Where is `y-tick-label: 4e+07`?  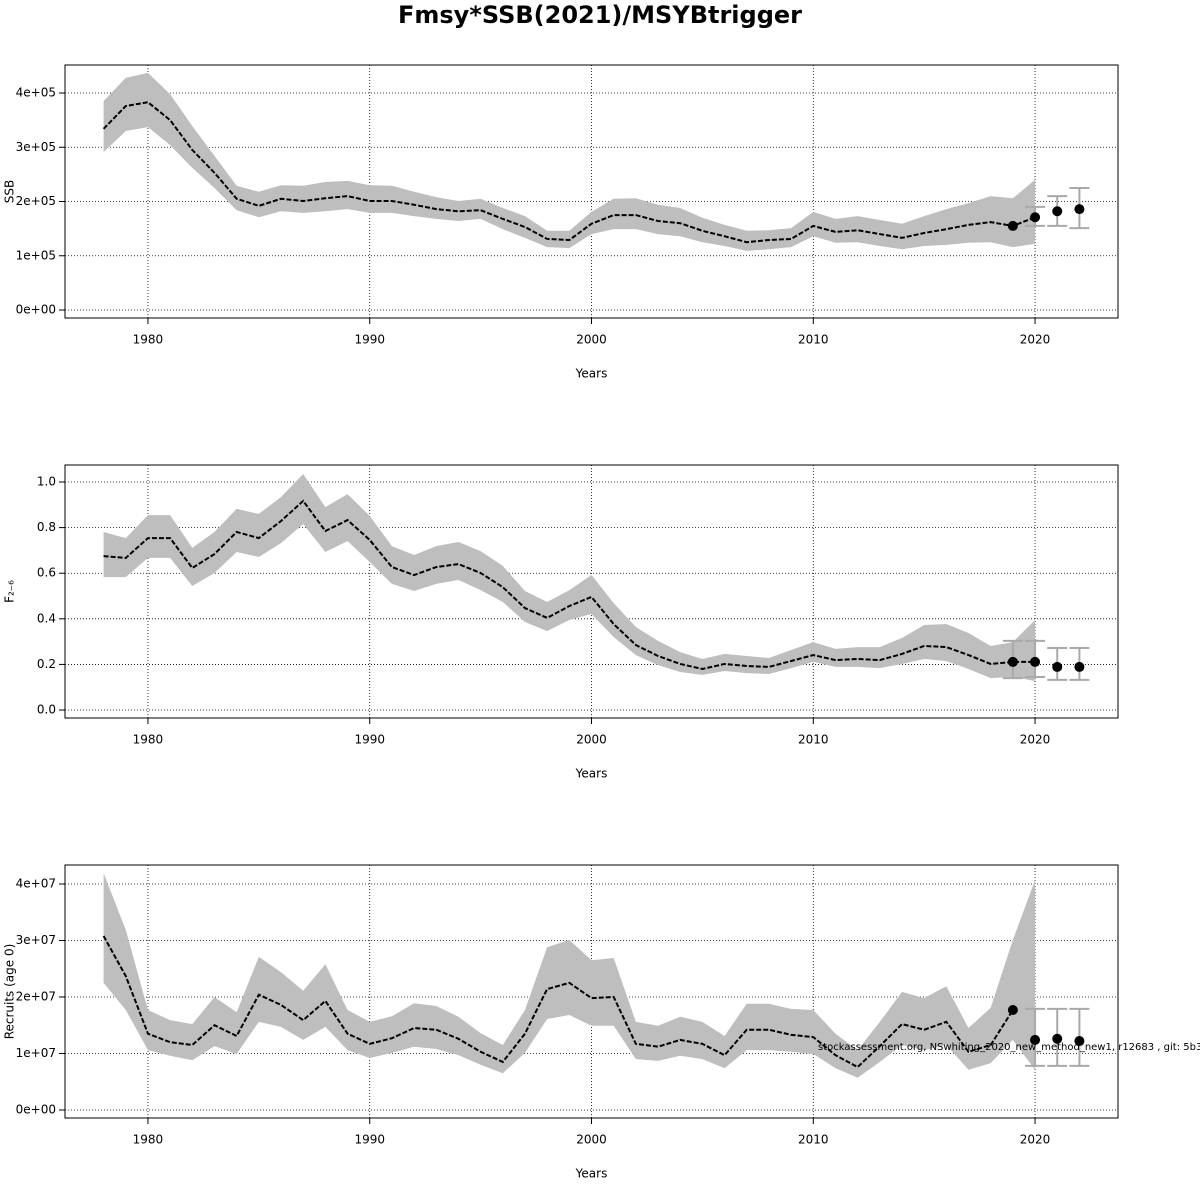 y-tick-label: 4e+07 is located at coordinates (36, 883).